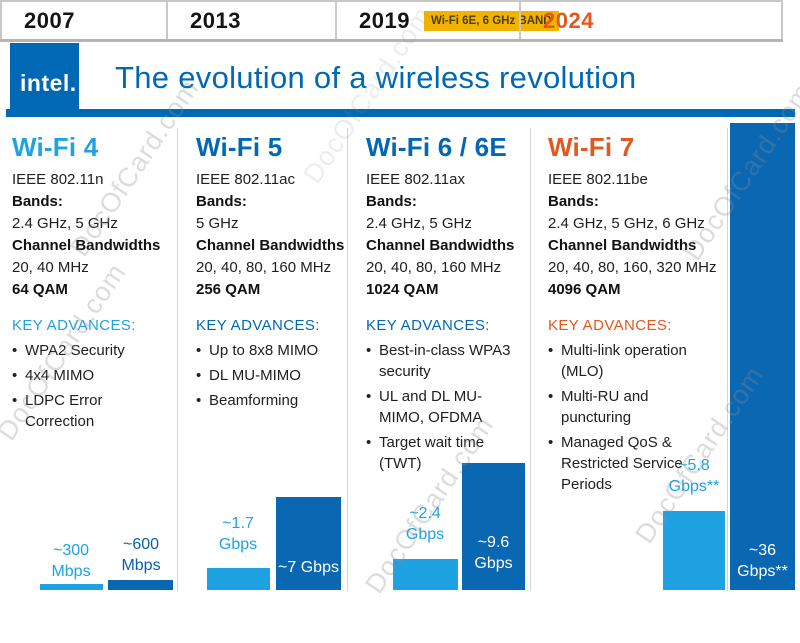 The height and width of the screenshot is (643, 800). I want to click on list-item: LDPC Error Correction, so click(92, 411).